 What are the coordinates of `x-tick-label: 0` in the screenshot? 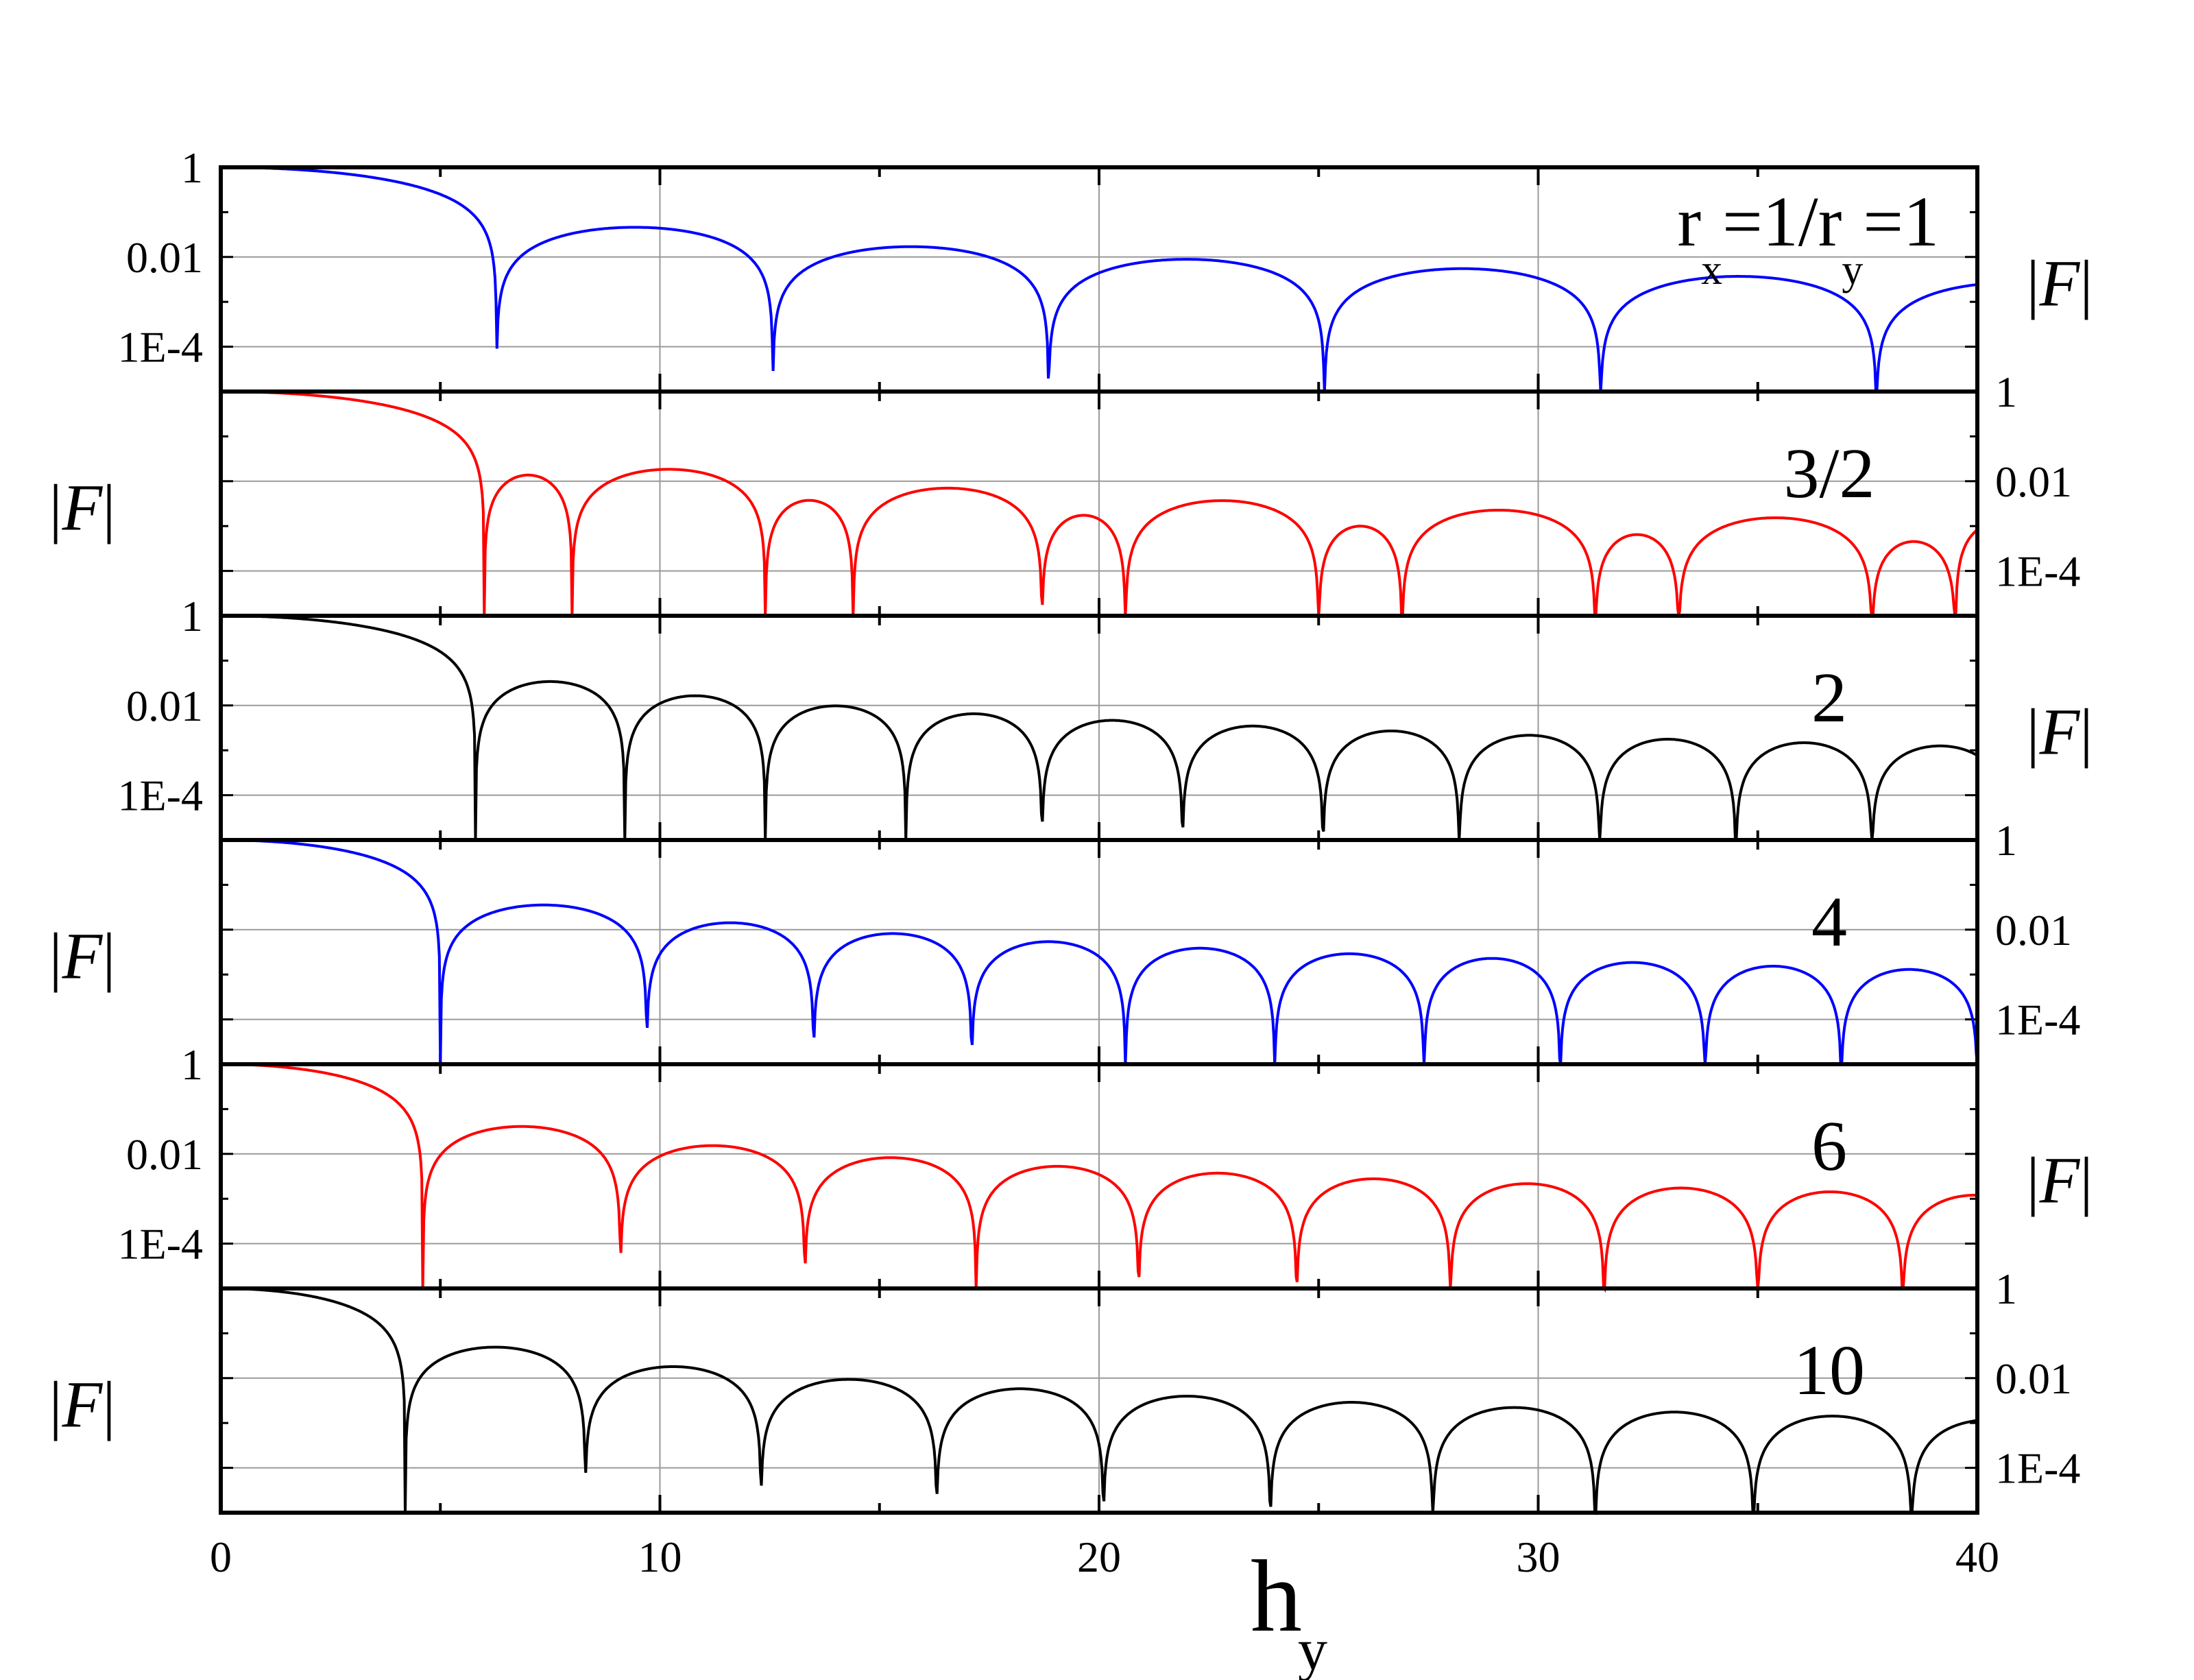 It's located at (221, 1557).